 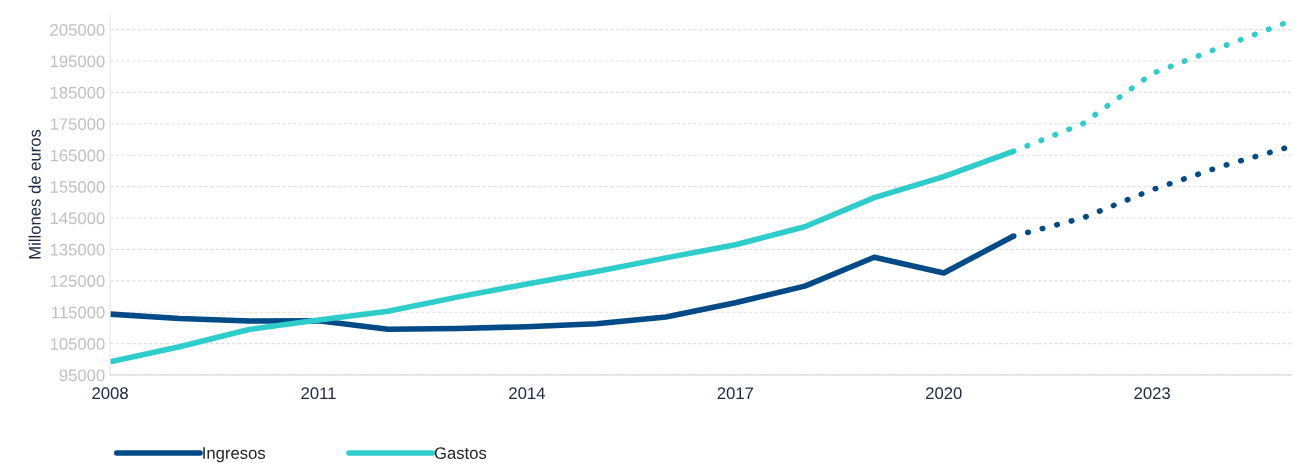 What do you see at coordinates (77, 124) in the screenshot?
I see `y-tick-label: 175000` at bounding box center [77, 124].